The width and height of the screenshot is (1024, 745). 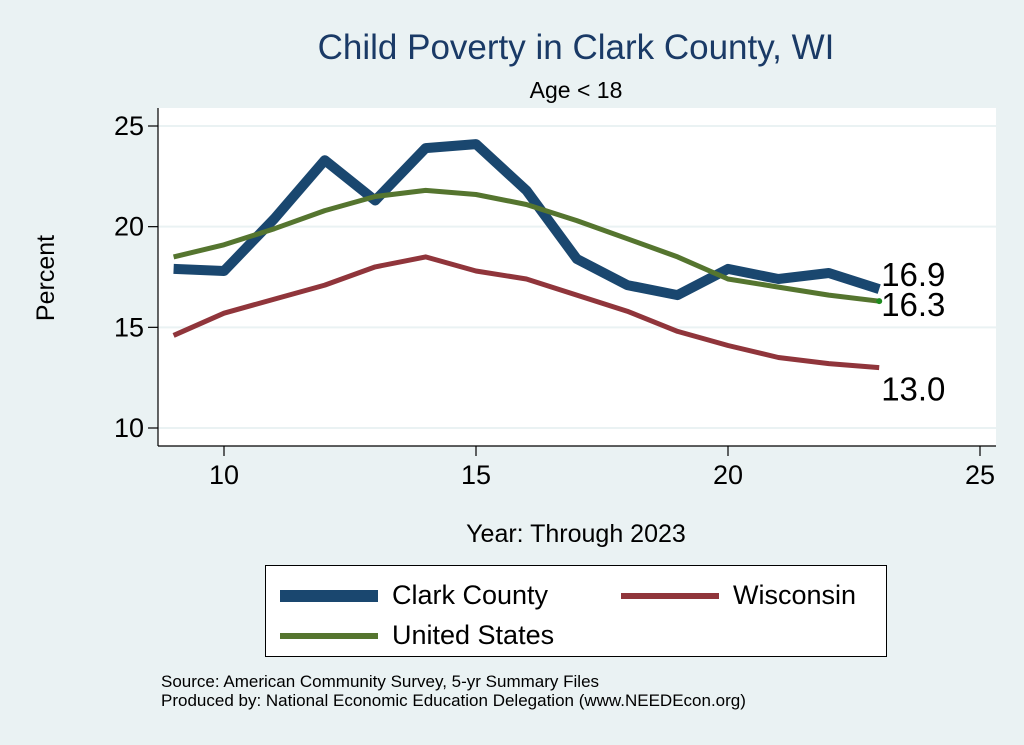 I want to click on y-tick-label: 20, so click(x=129, y=227).